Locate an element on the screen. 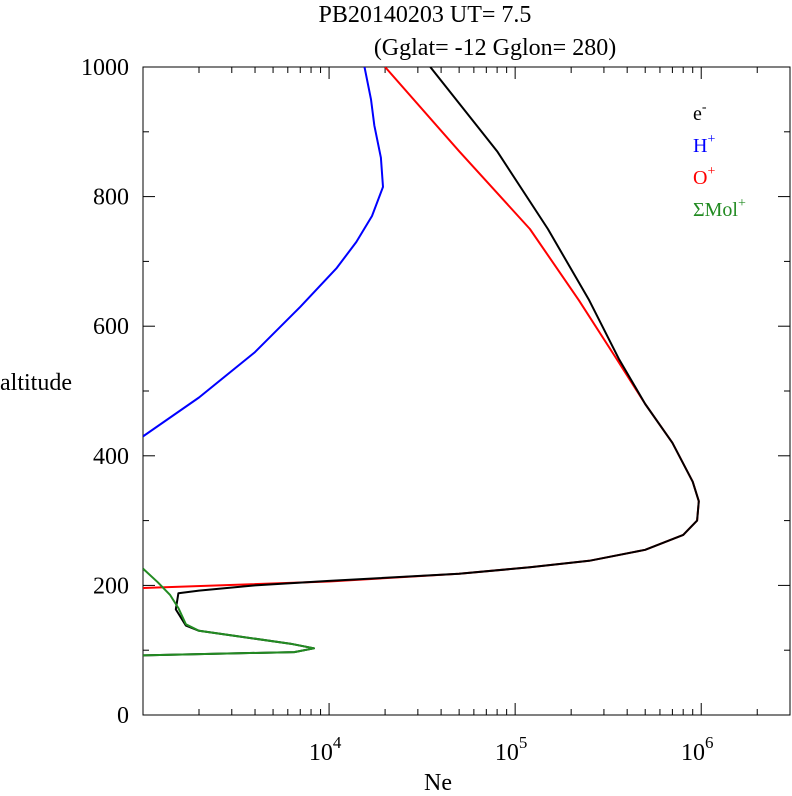  x-tick-label: 10⁴ is located at coordinates (325, 749).